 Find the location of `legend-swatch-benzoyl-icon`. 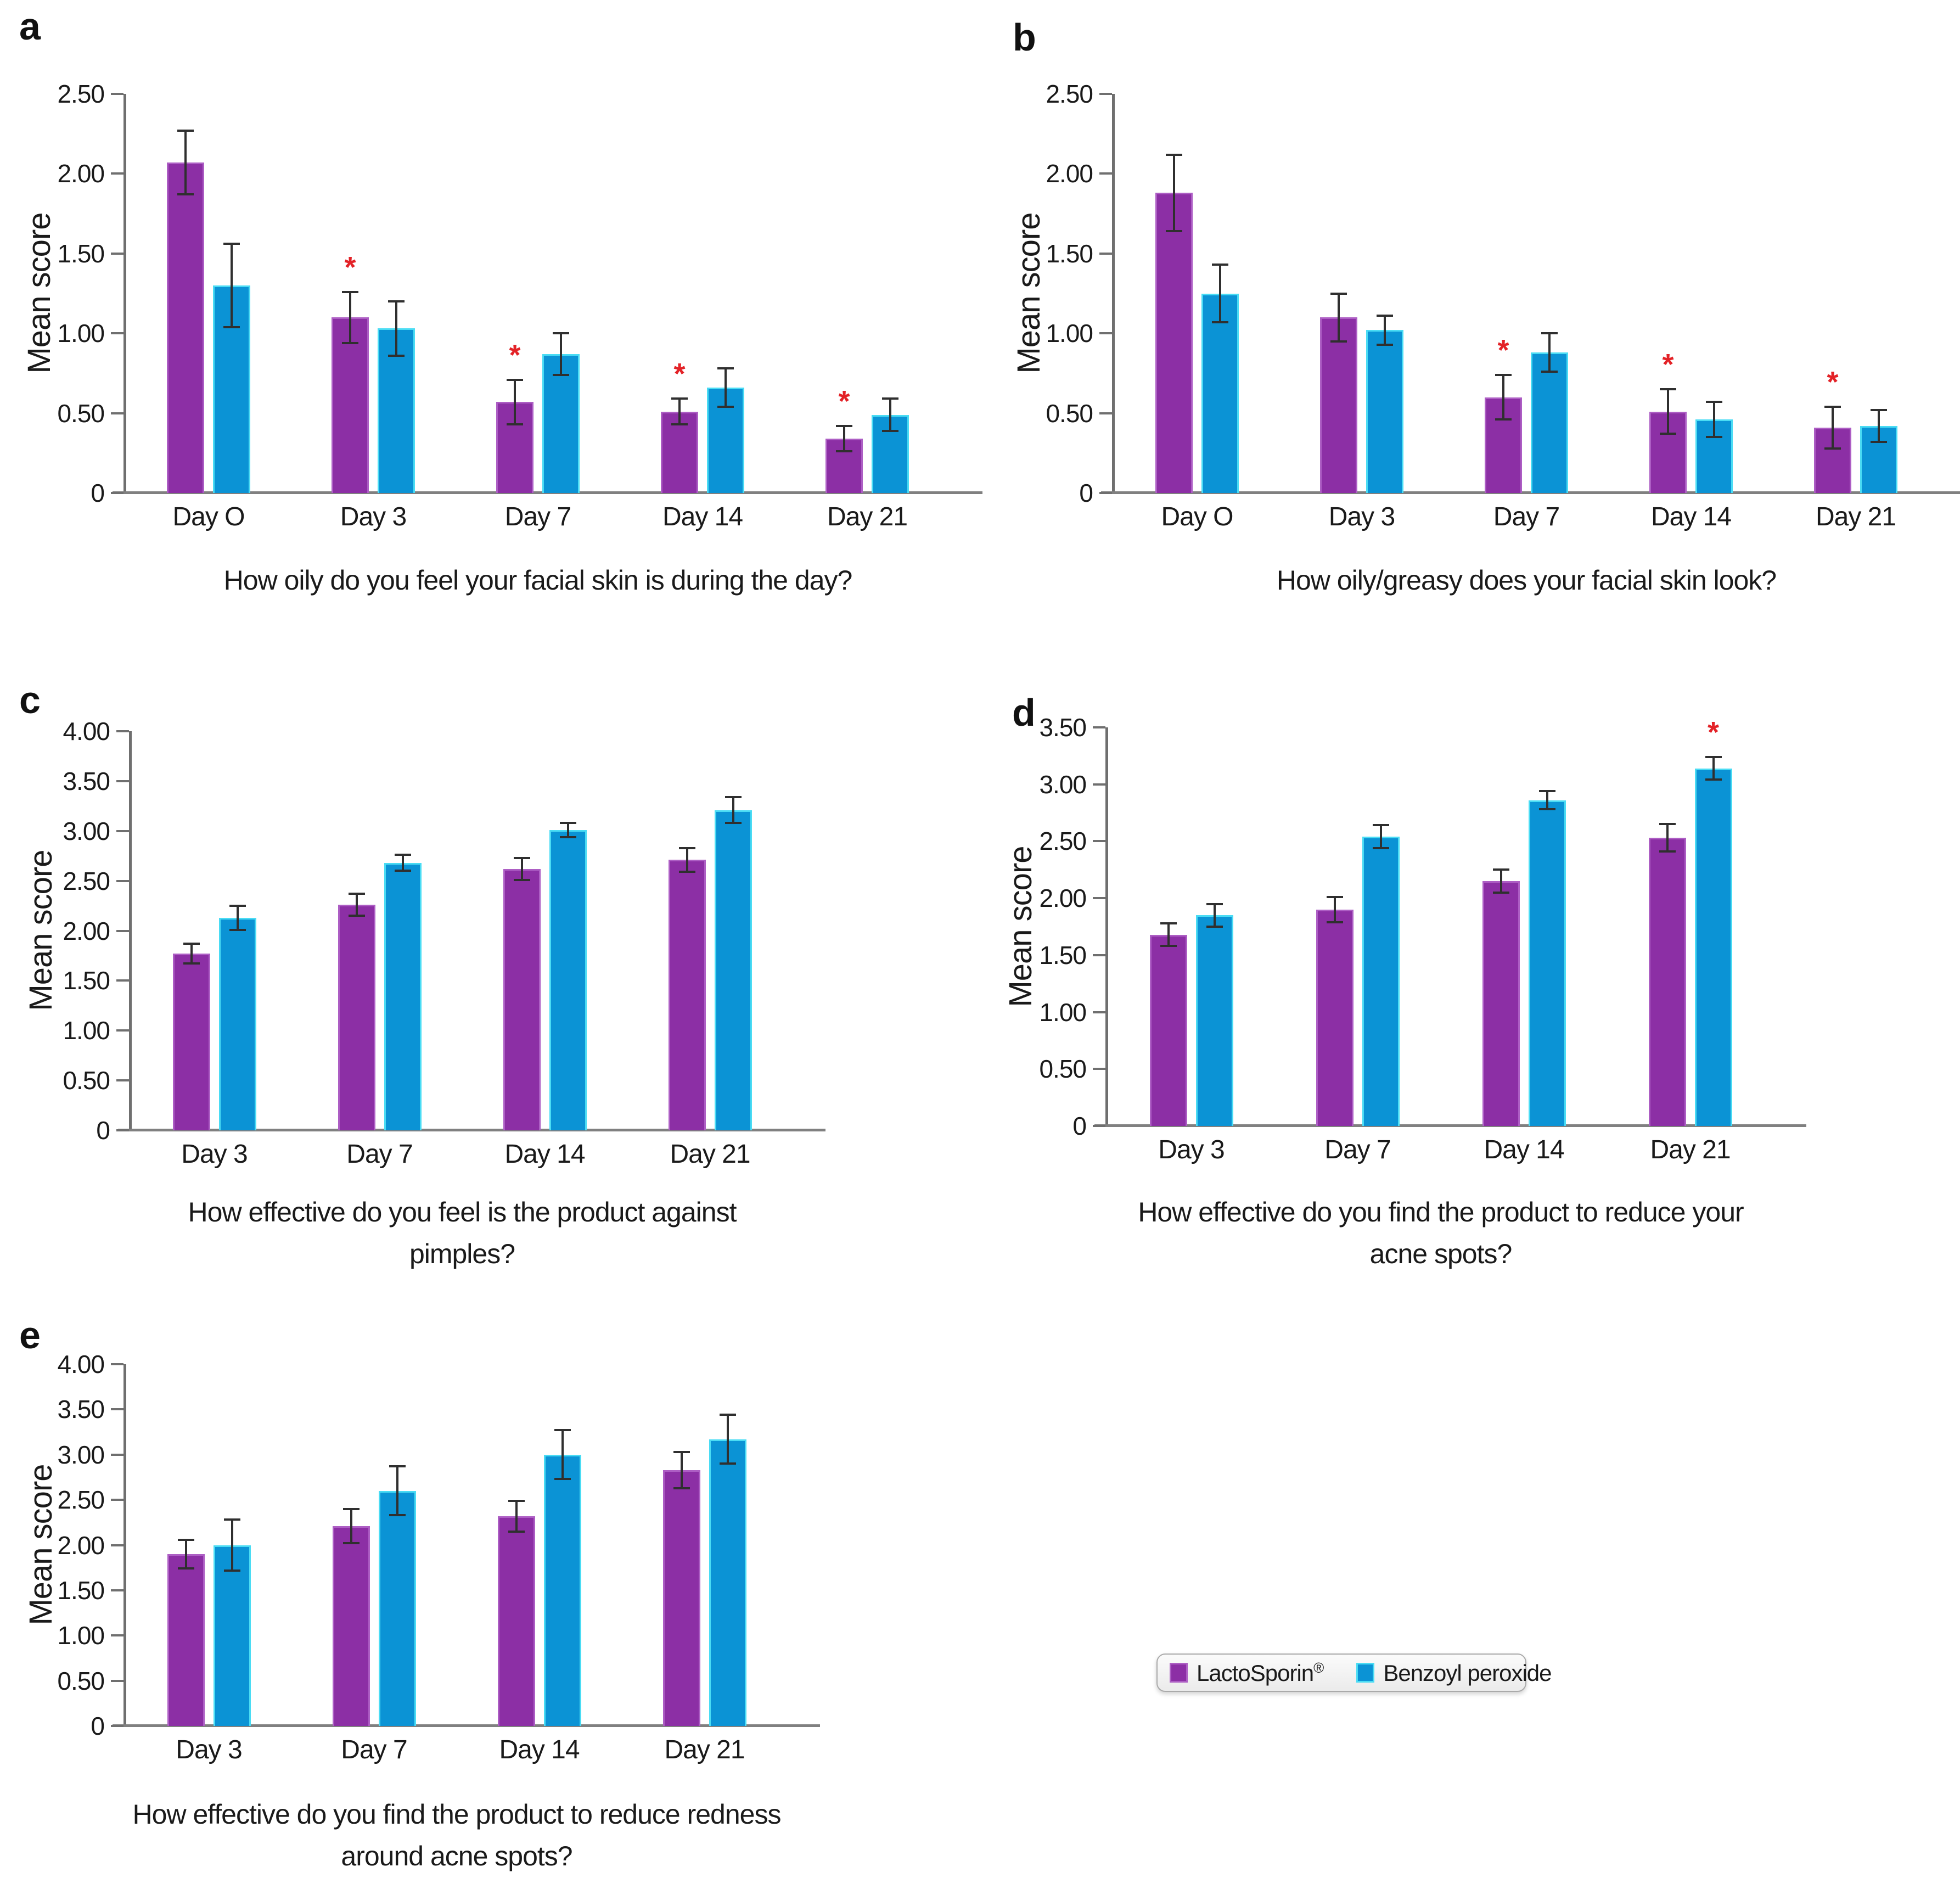

legend-swatch-benzoyl-icon is located at coordinates (1365, 1673).